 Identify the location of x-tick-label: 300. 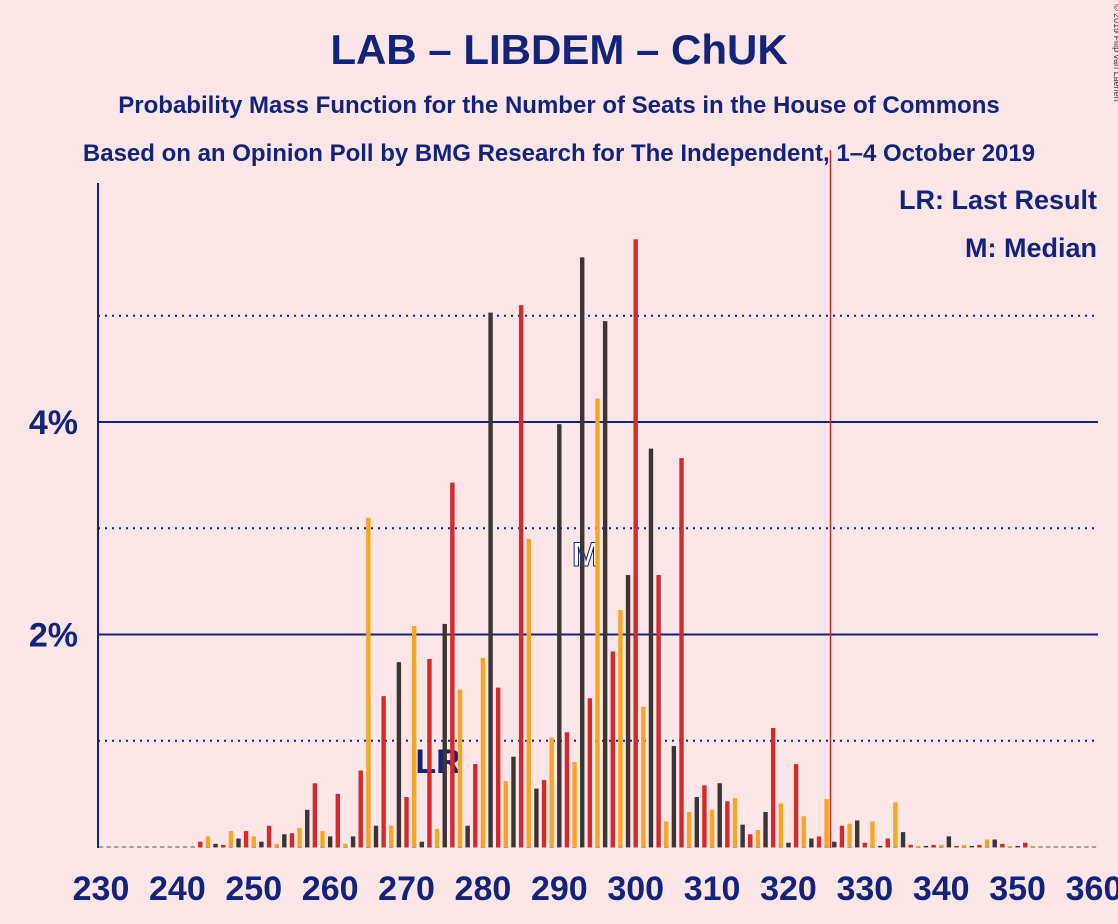
(635, 889).